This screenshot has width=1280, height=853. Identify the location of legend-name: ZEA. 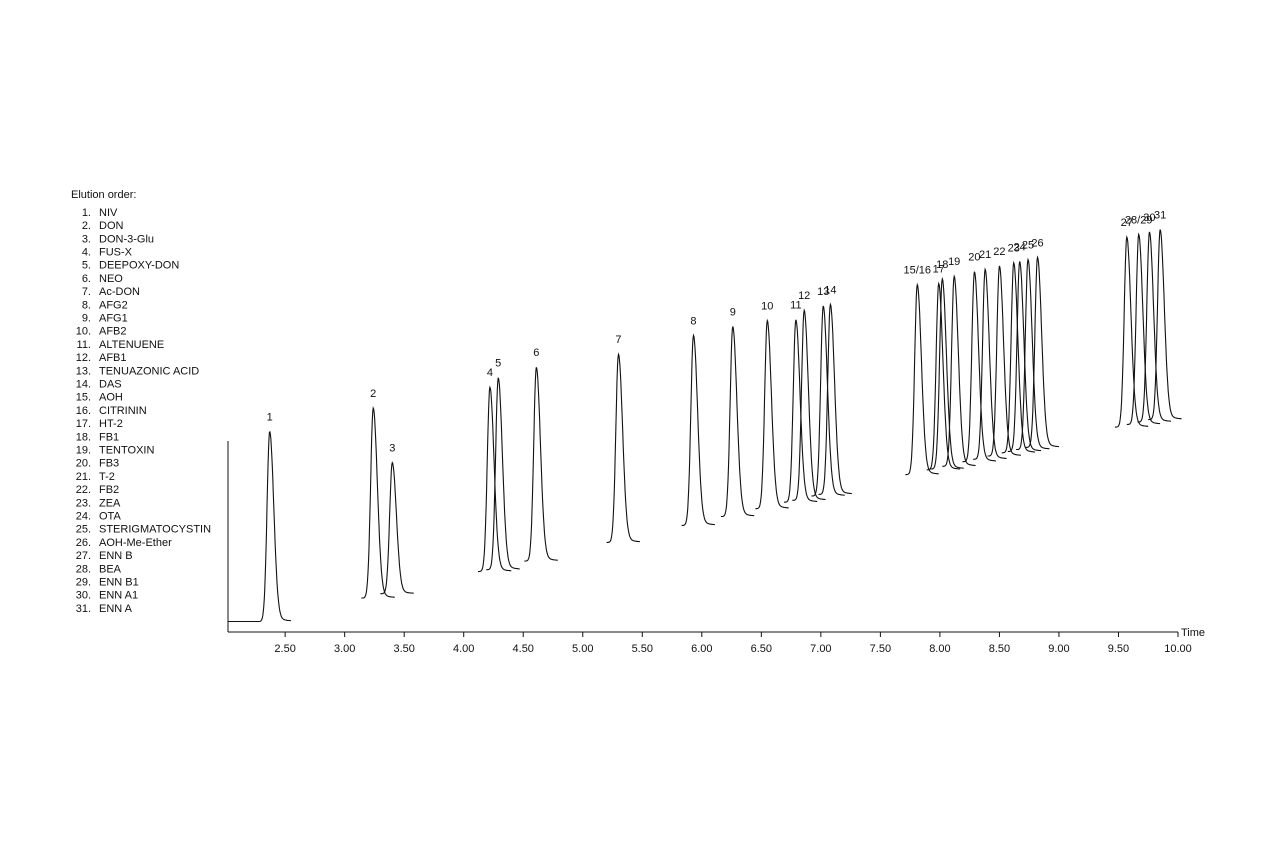
(110, 503).